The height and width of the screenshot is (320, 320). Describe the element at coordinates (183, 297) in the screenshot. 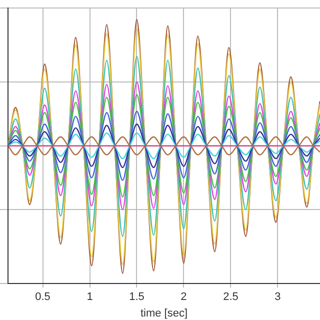

I see `x-tick-label: 2` at that location.